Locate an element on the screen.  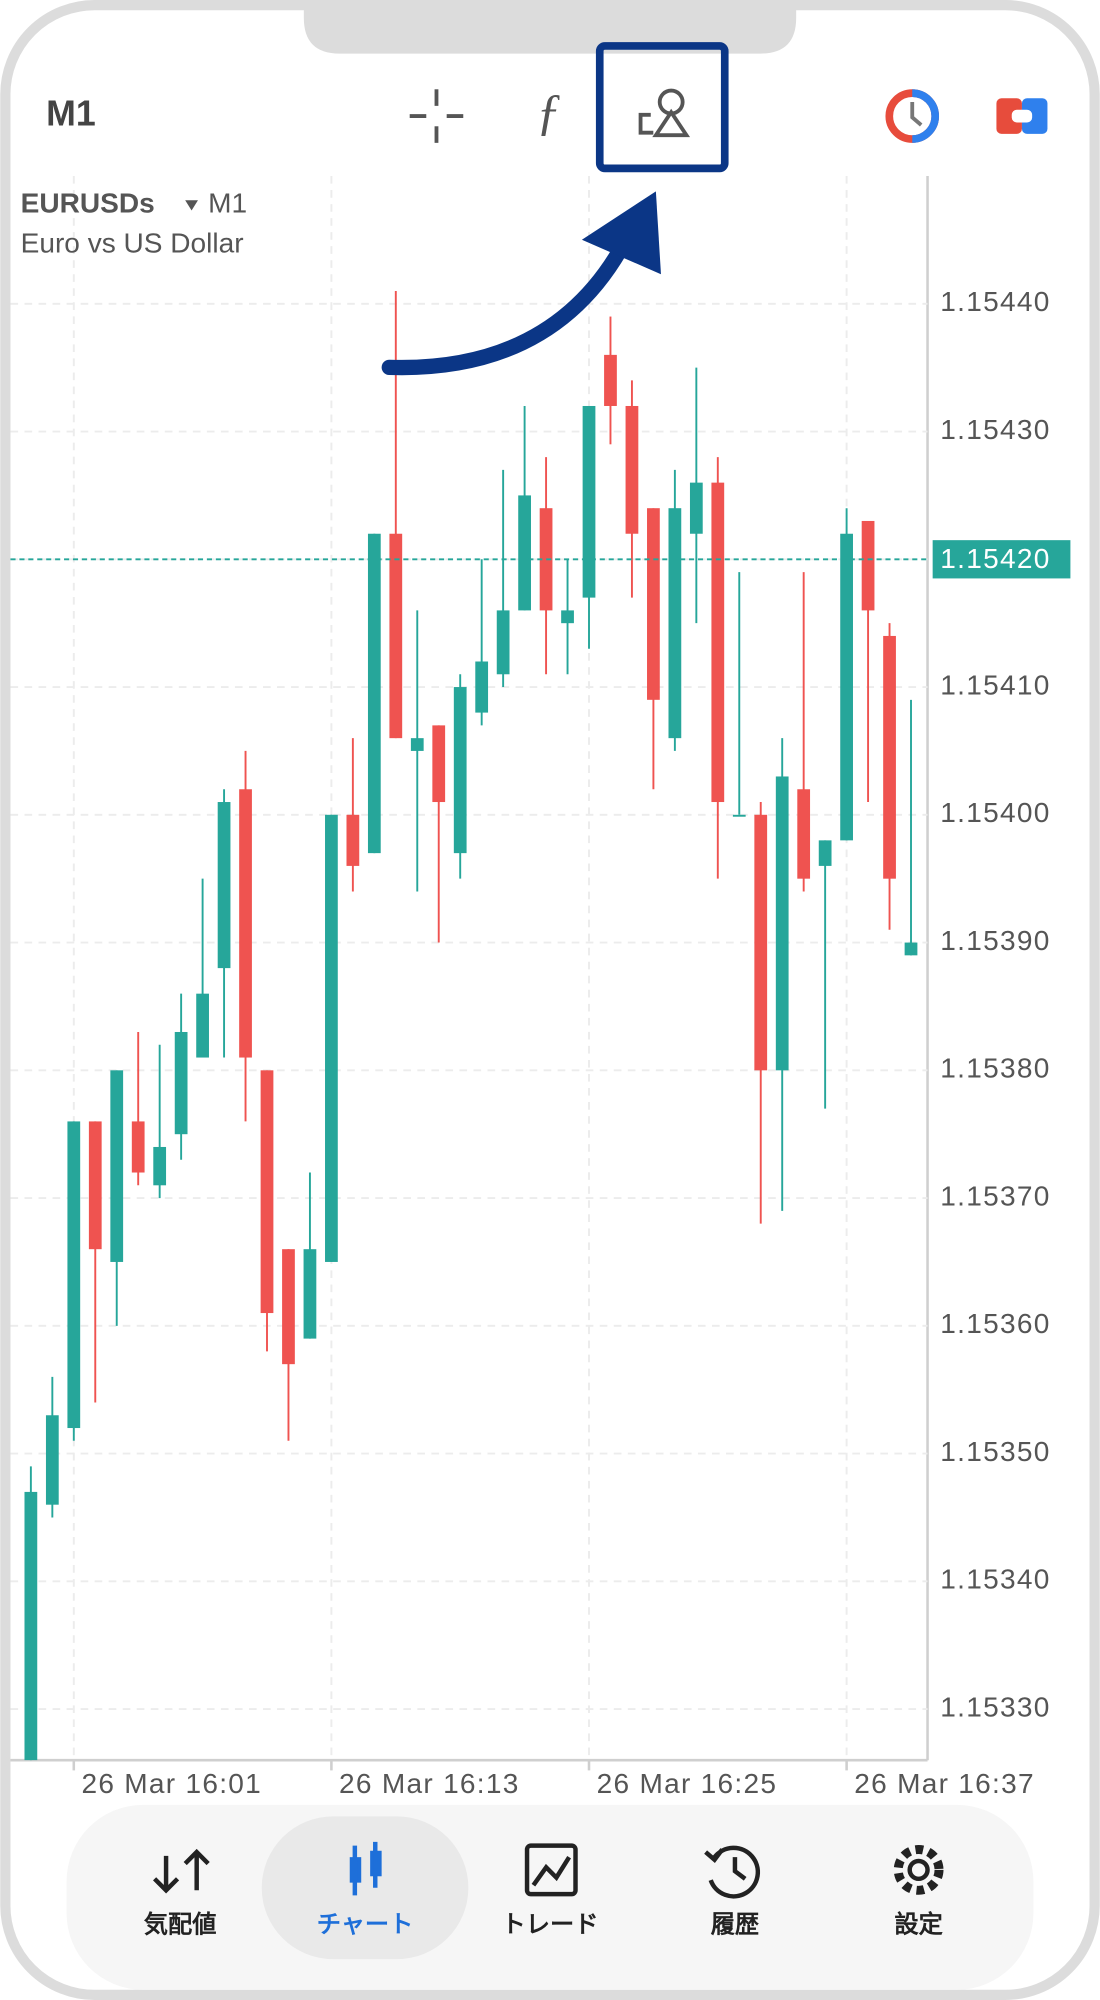
settings-icon is located at coordinates (918, 1870).